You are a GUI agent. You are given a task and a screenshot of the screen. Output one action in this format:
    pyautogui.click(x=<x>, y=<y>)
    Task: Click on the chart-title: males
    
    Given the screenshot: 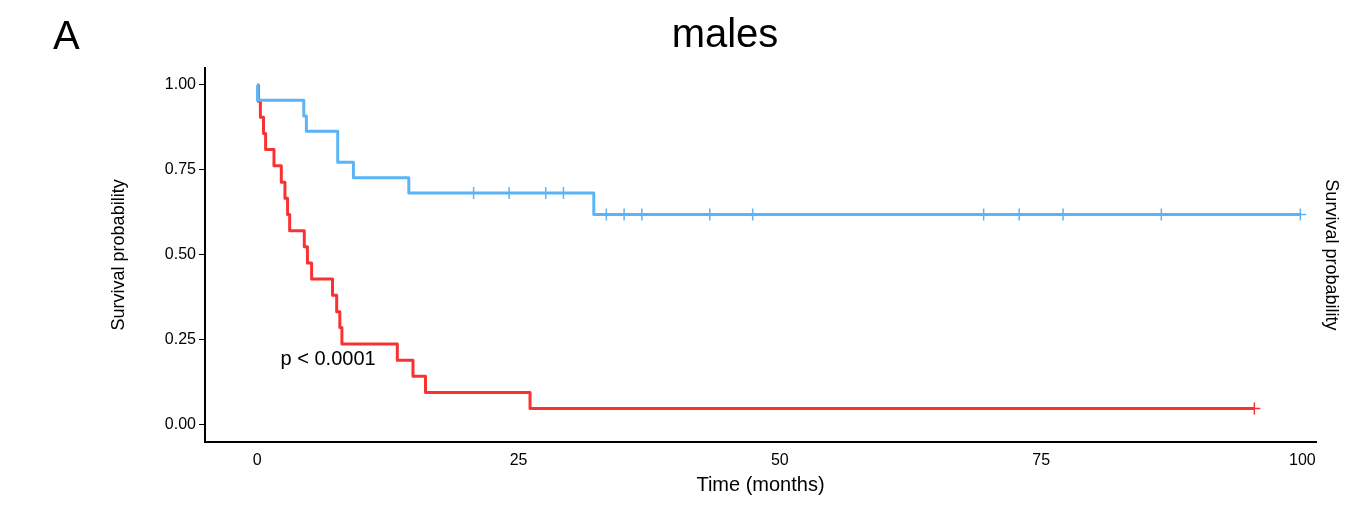 What is the action you would take?
    pyautogui.click(x=725, y=33)
    